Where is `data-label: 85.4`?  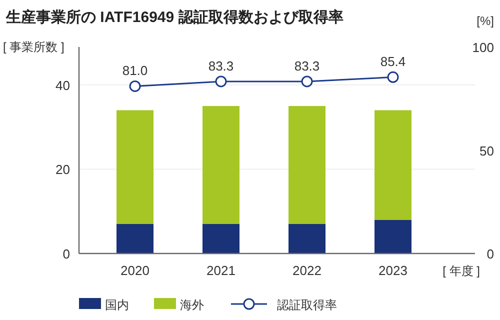
data-label: 85.4 is located at coordinates (393, 62).